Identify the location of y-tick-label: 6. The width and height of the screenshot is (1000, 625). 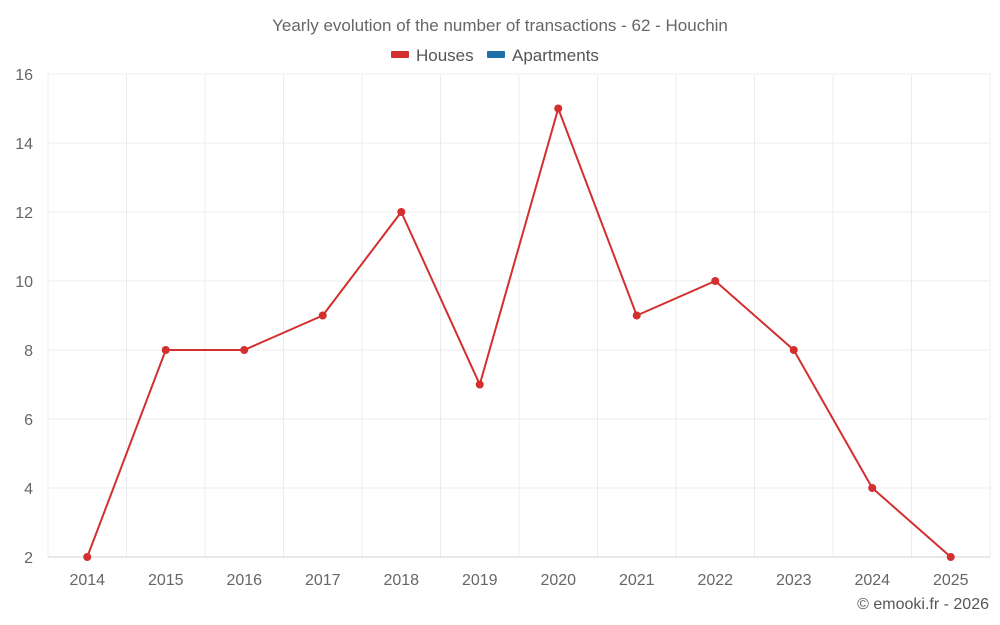
(28, 420).